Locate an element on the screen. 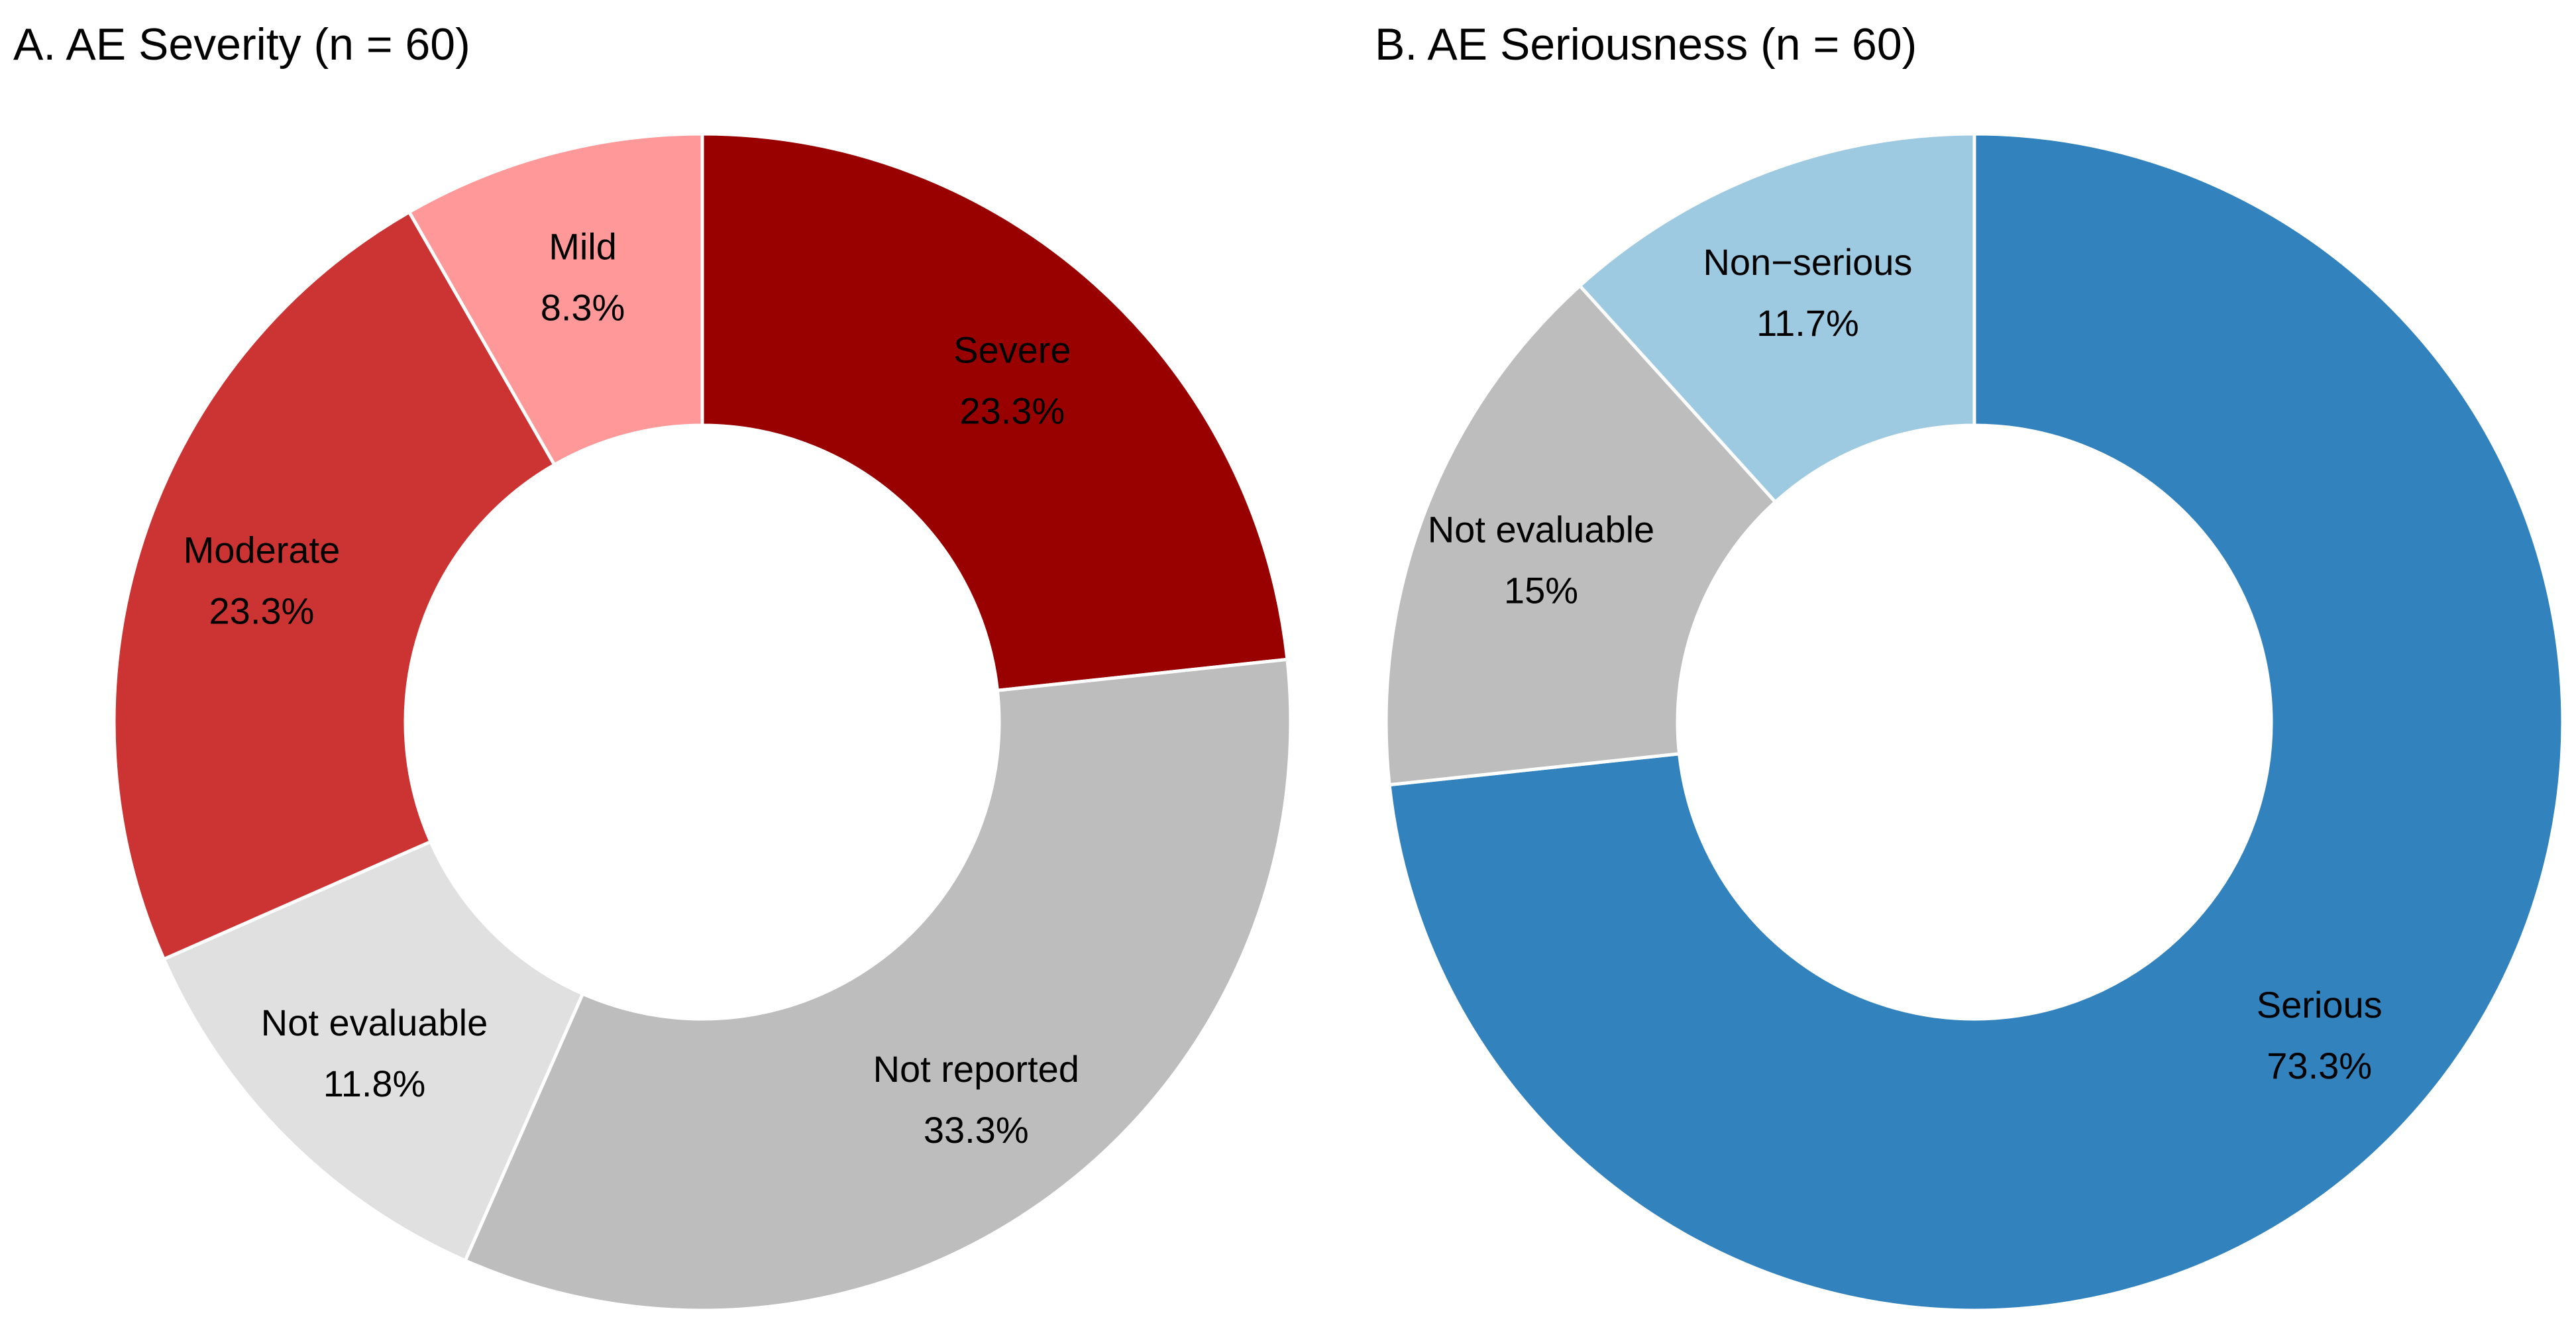 The width and height of the screenshot is (2576, 1325). seriousness-slice-not-evaluable is located at coordinates (1581, 535).